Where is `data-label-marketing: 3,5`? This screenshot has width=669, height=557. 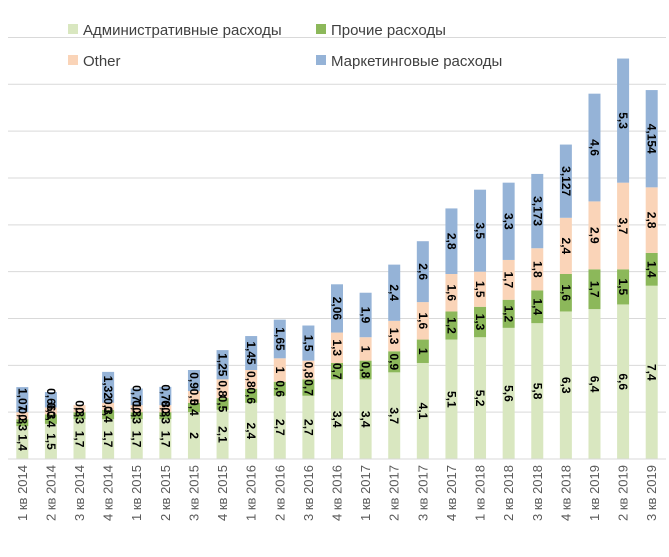
data-label-marketing: 3,5 is located at coordinates (480, 230).